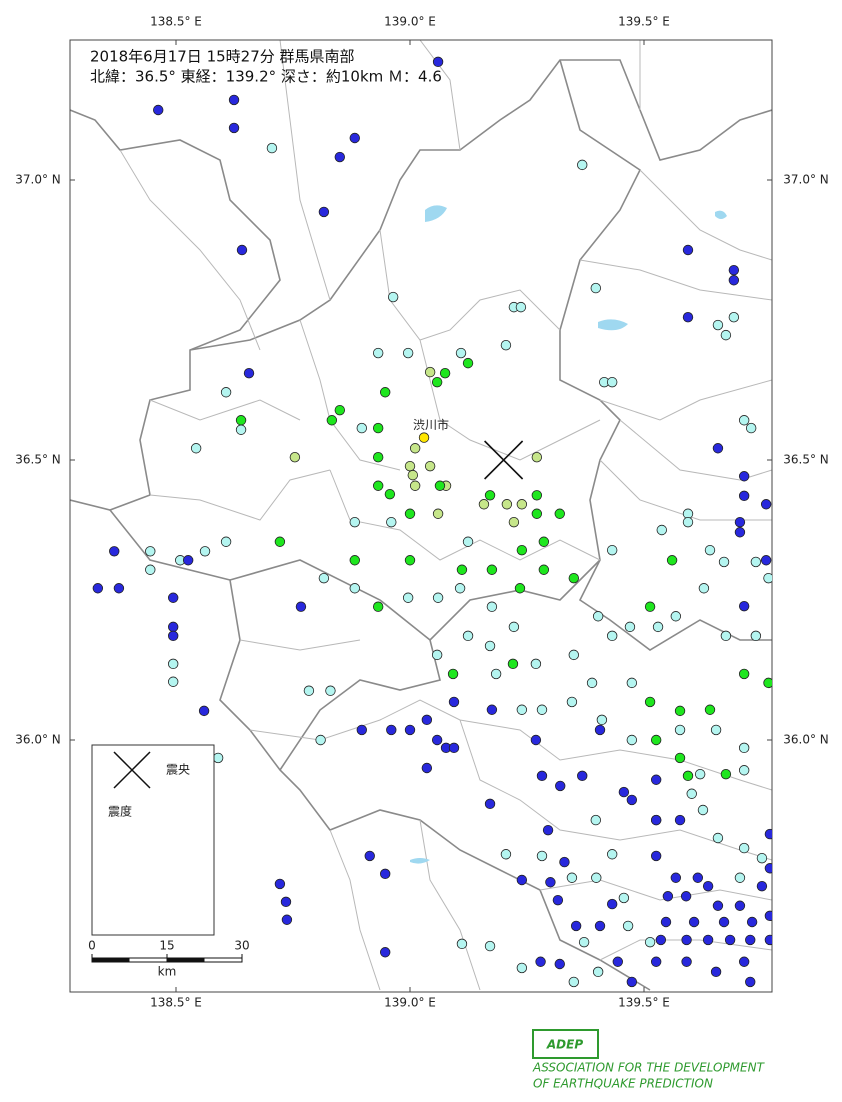 The width and height of the screenshot is (842, 1102). I want to click on header-line: 2018年6月17日 15時27分 群馬県南部, so click(222, 57).